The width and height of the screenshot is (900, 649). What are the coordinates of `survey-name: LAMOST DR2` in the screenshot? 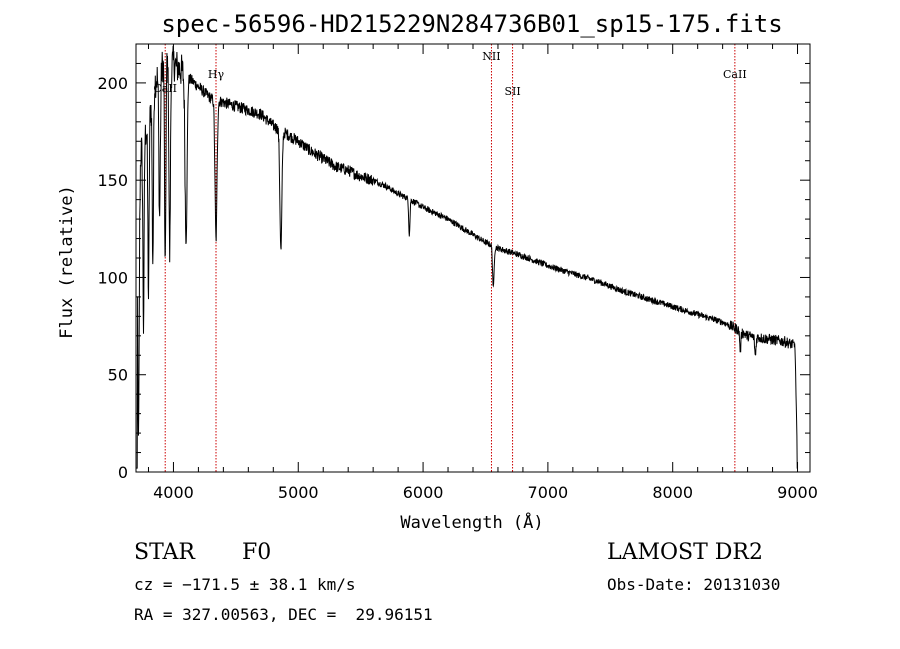 It's located at (685, 552).